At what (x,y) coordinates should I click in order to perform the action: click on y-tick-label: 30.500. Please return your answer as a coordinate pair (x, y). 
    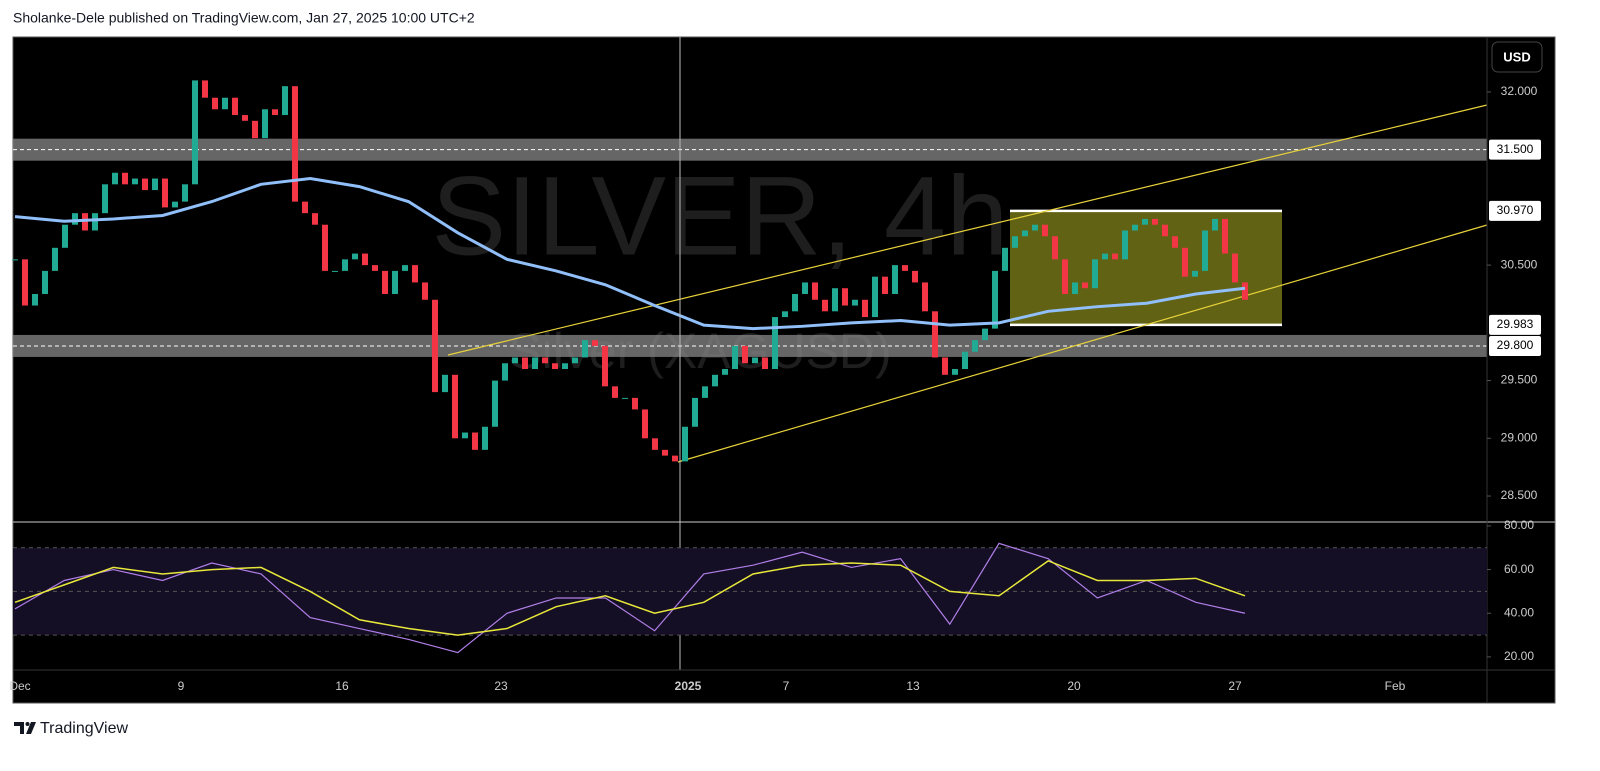
    Looking at the image, I should click on (1519, 264).